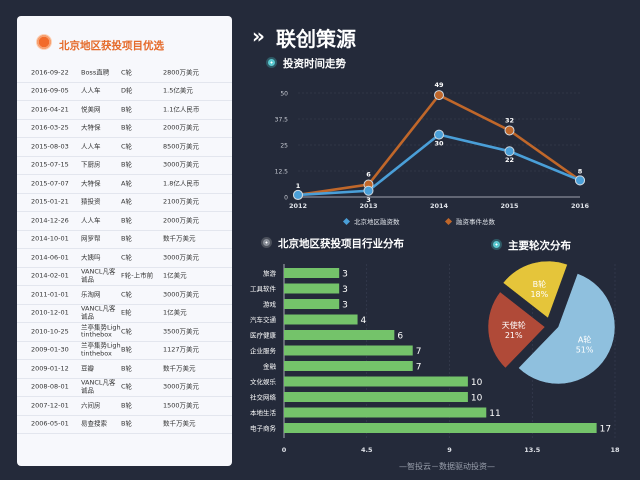 The height and width of the screenshot is (480, 640). Describe the element at coordinates (615, 450) in the screenshot. I see `x-tick-label: 18` at that location.